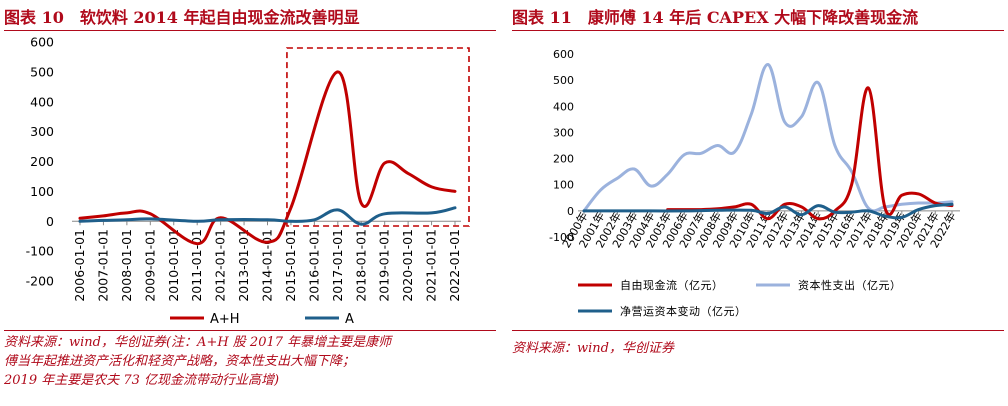 The width and height of the screenshot is (1008, 406). What do you see at coordinates (431, 265) in the screenshot?
I see `x-tick-label: 2021-01-01` at bounding box center [431, 265].